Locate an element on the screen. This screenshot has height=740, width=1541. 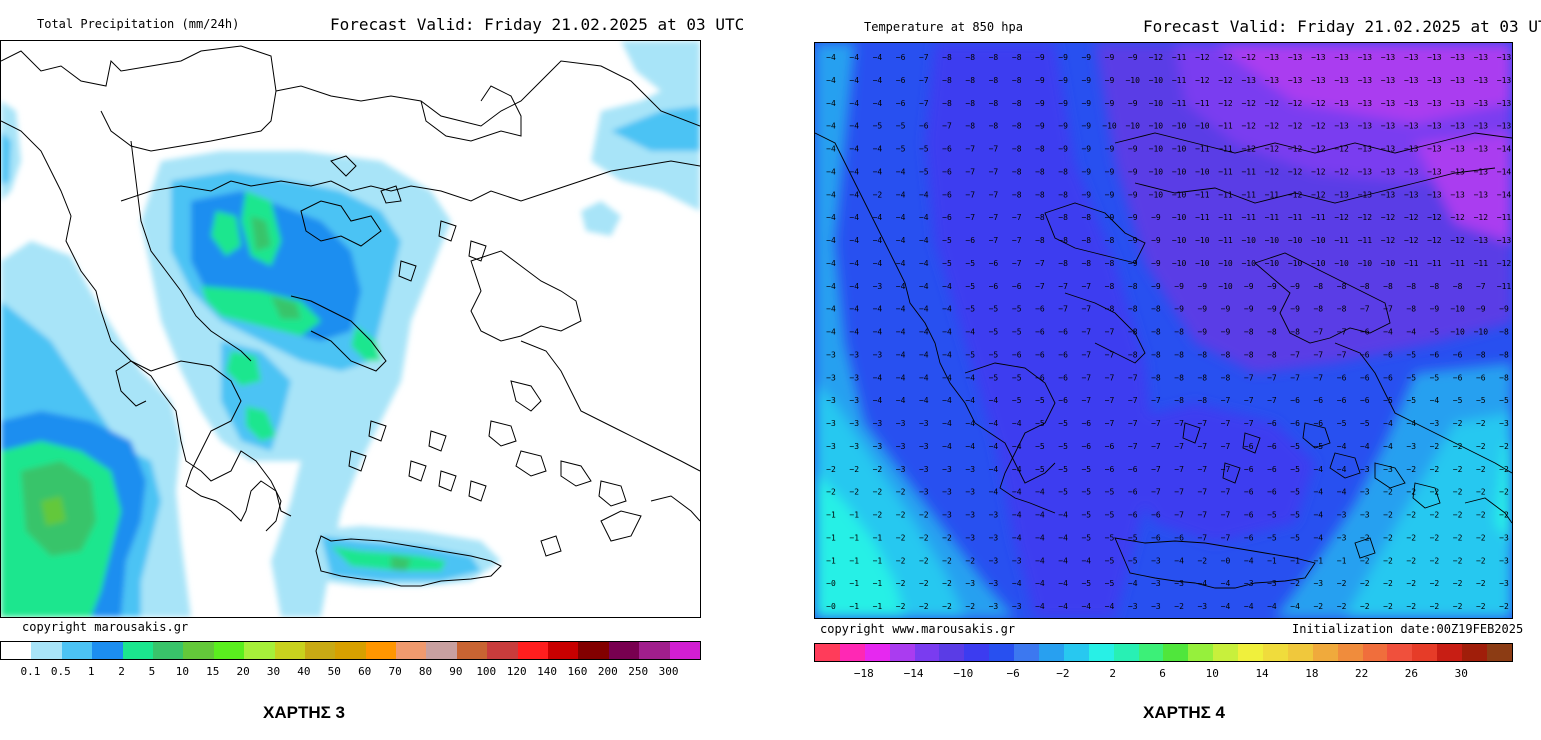
precip-colorbar-tick-label: 15 is located at coordinates (213, 671).